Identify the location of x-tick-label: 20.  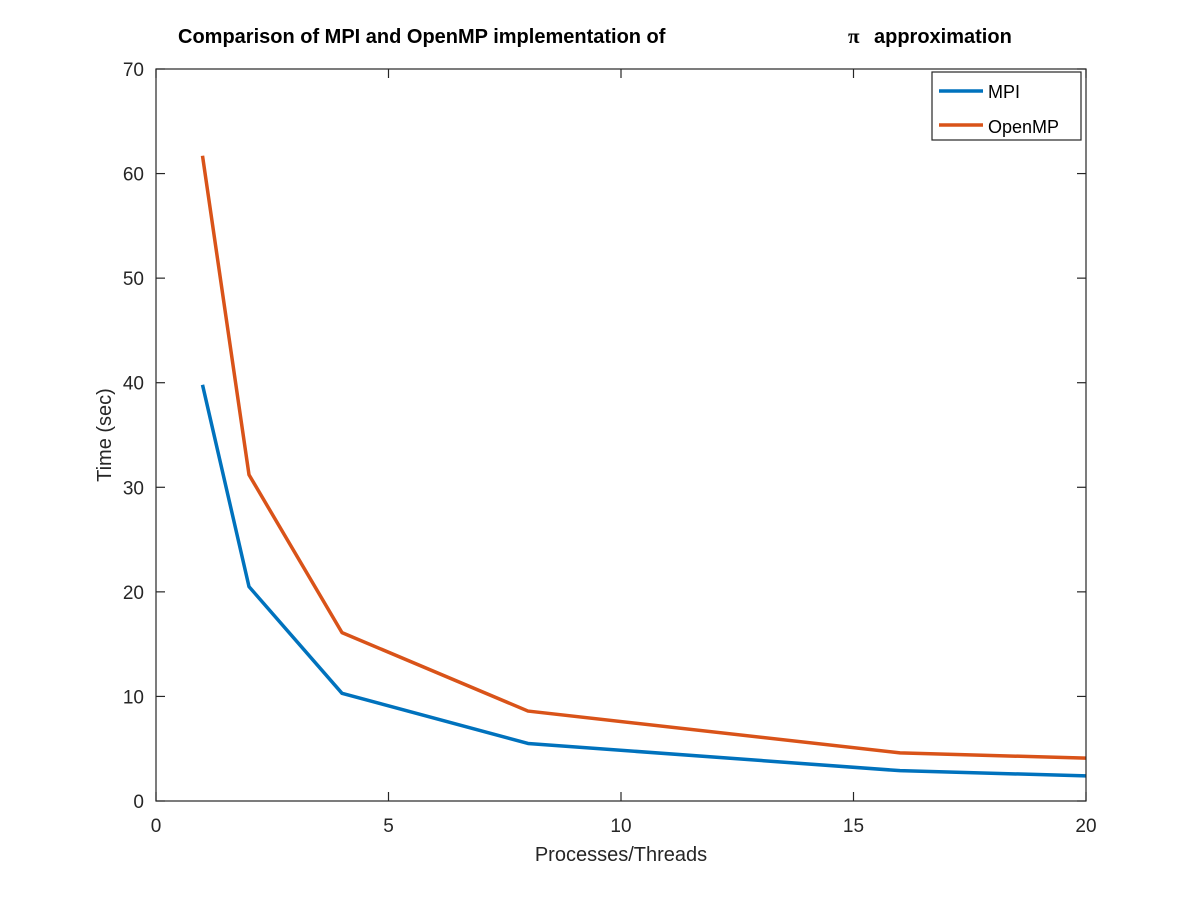
(1085, 826).